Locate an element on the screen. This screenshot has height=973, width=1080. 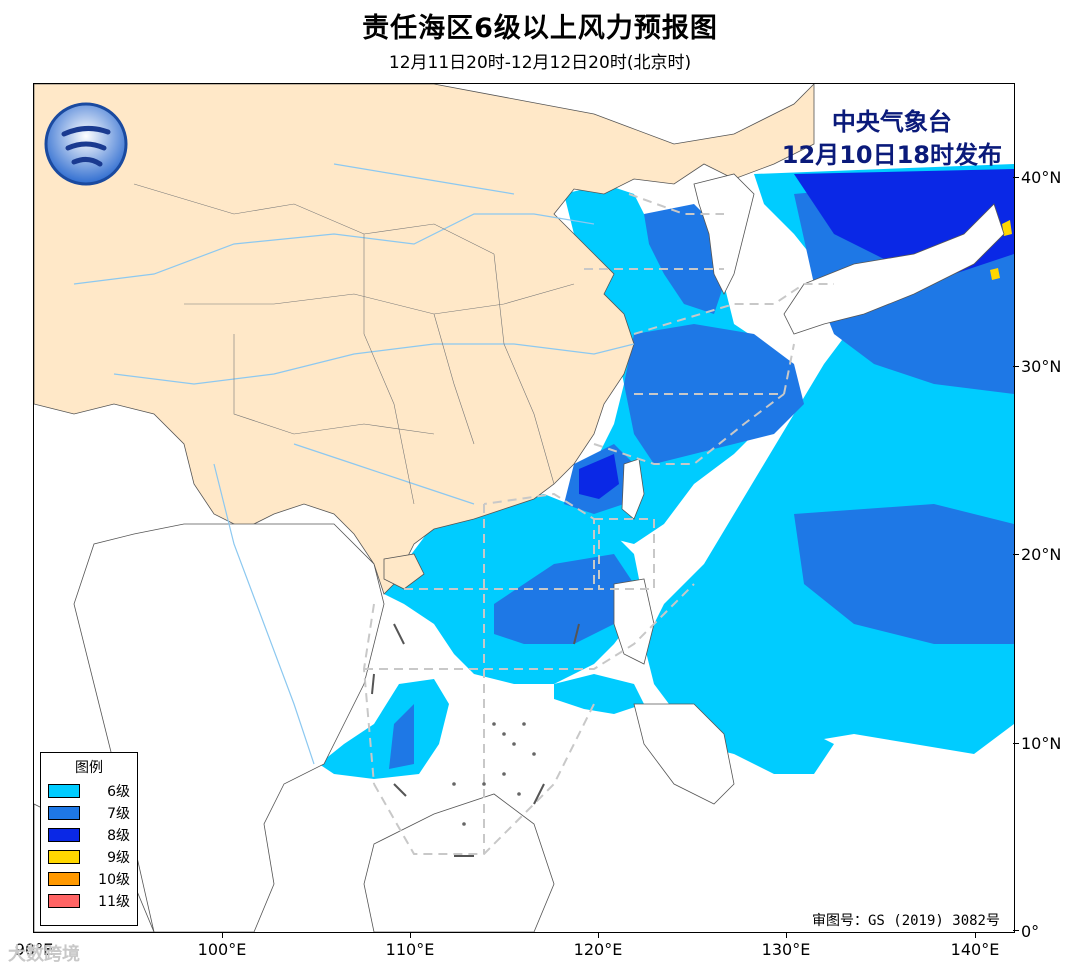
nine-dash-line is located at coordinates (475, 740).